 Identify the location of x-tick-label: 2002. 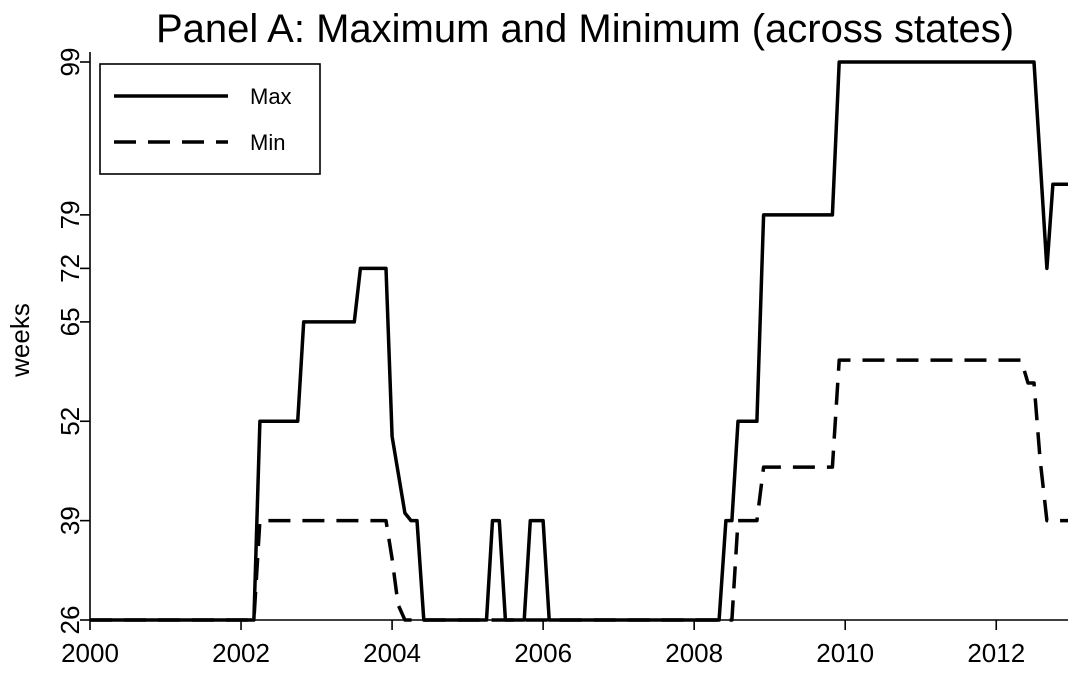
(241, 653).